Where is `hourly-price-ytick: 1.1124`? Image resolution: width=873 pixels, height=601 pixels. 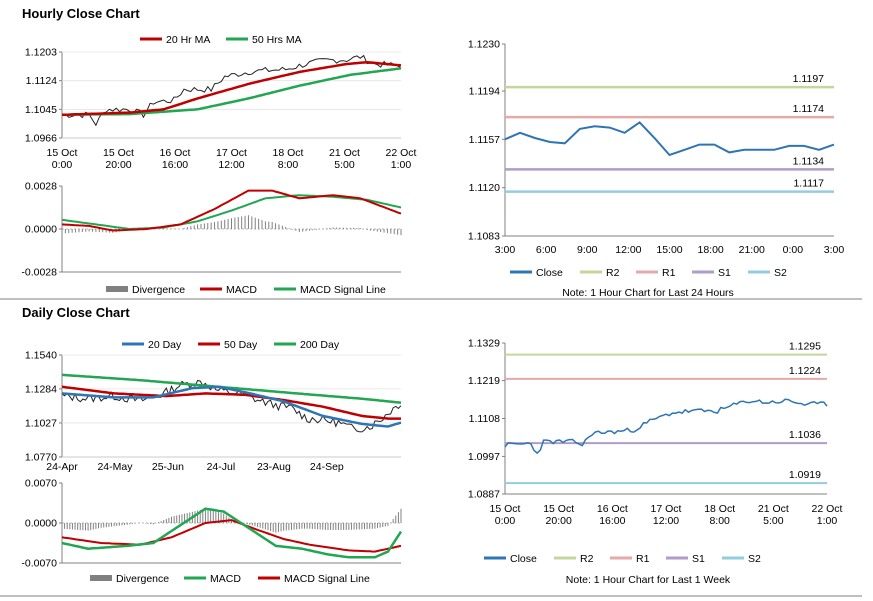
hourly-price-ytick: 1.1124 is located at coordinates (41, 81).